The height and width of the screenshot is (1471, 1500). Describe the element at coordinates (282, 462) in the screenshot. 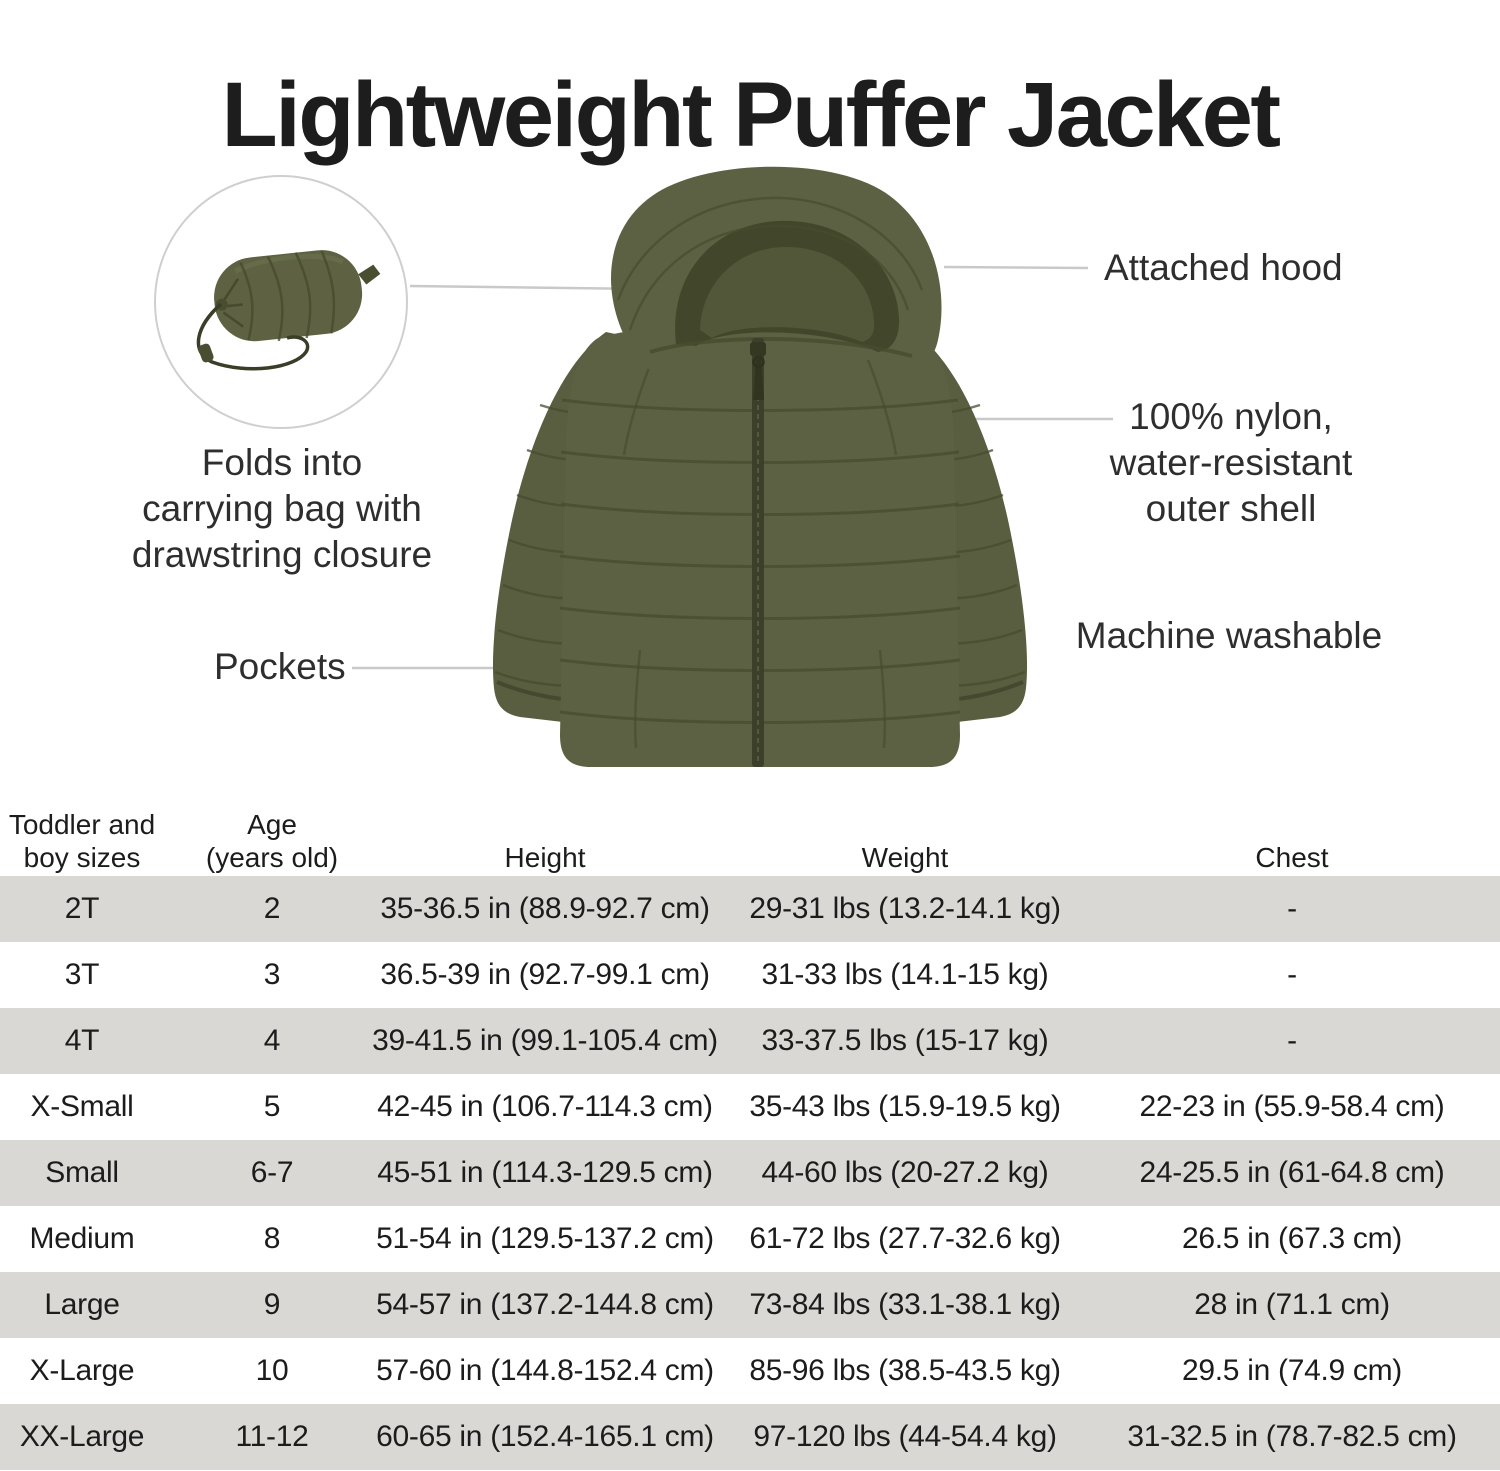

I see `callout-folds-line1: Folds into` at that location.